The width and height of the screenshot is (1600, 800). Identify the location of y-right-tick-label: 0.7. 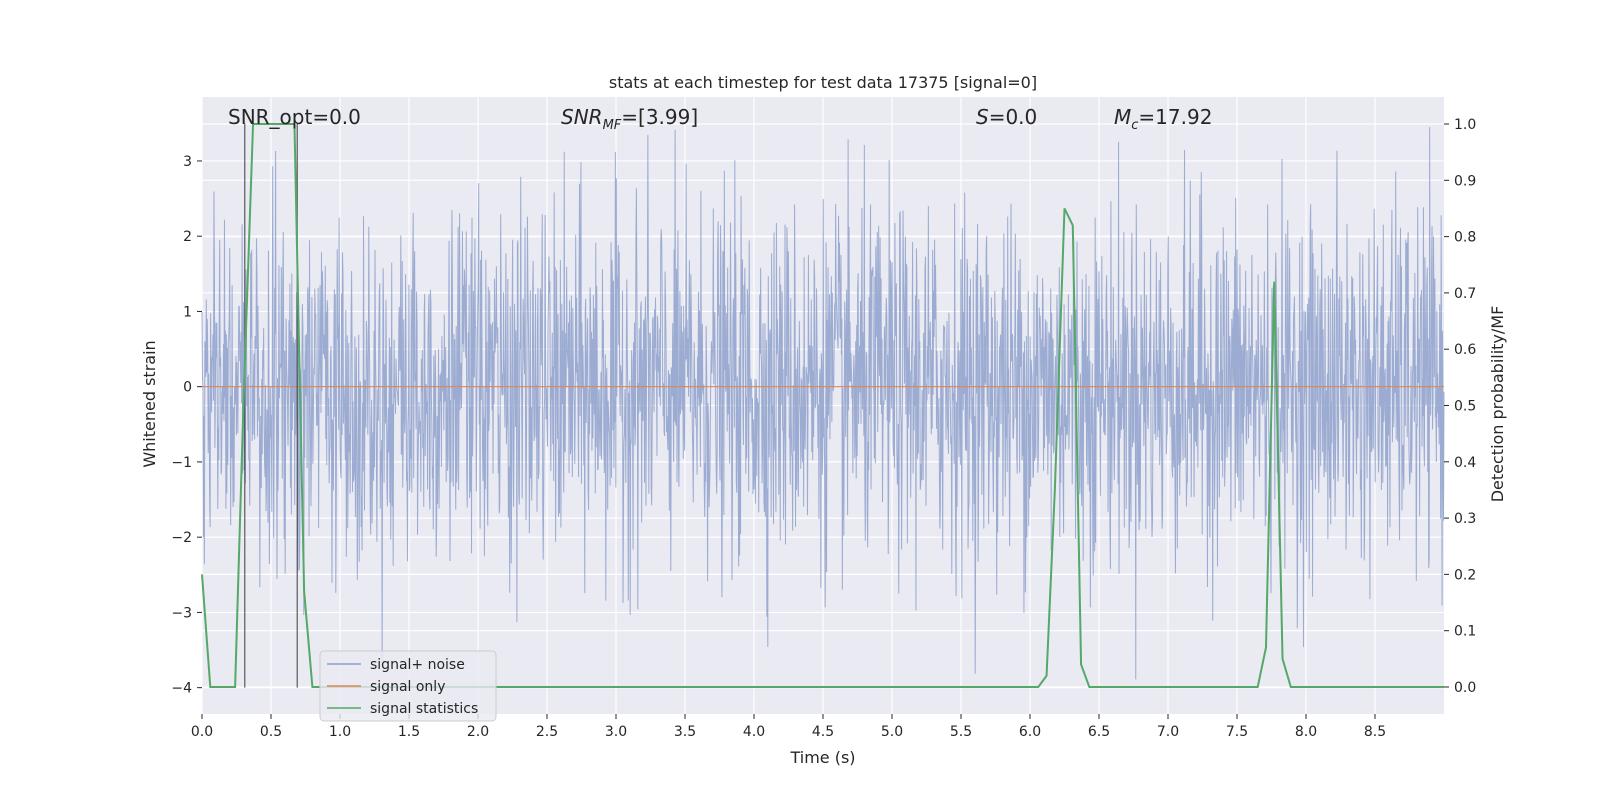
(1465, 294).